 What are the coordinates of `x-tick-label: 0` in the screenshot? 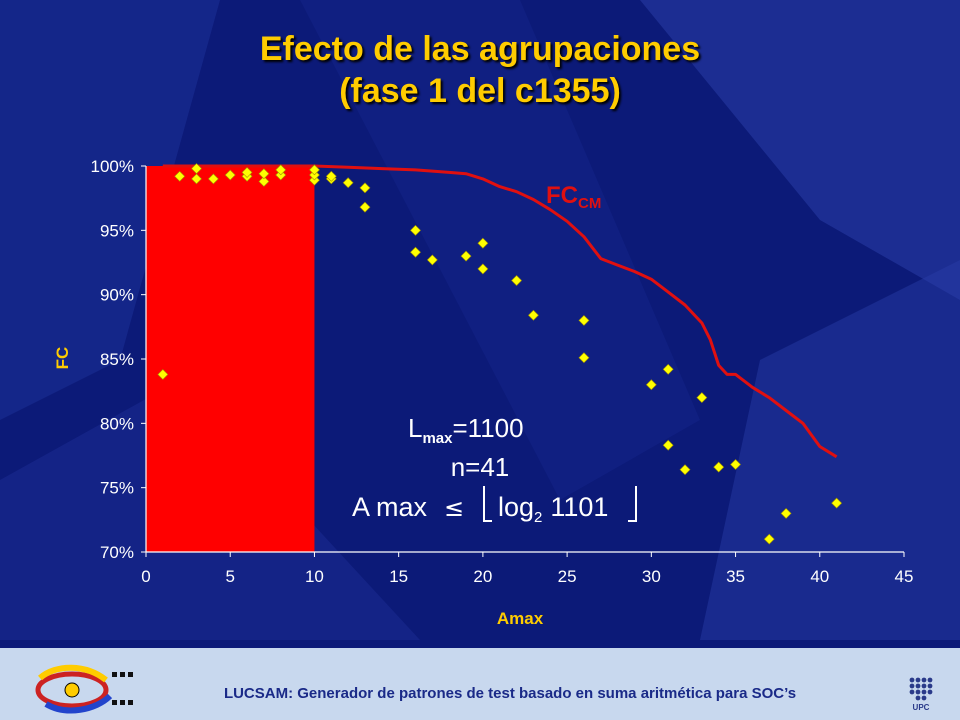 It's located at (145, 576).